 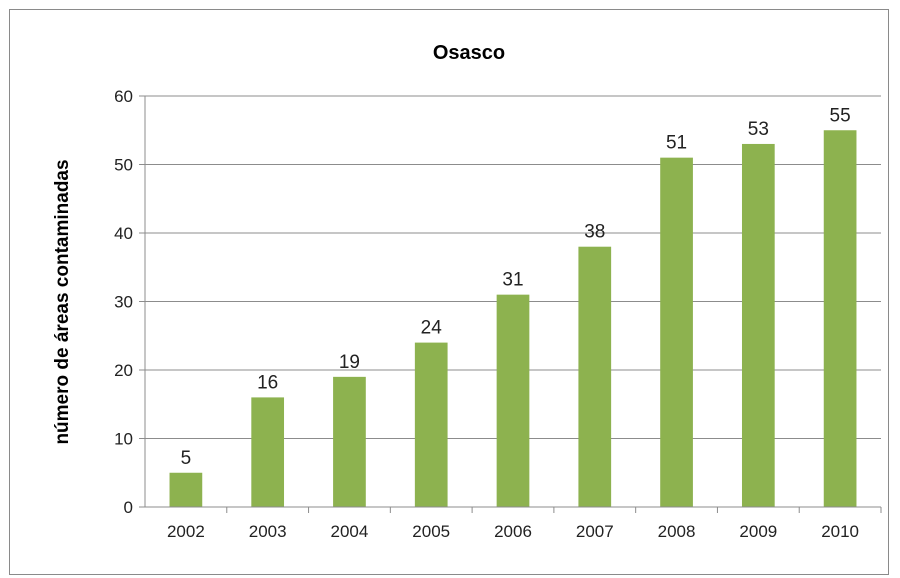 What do you see at coordinates (123, 165) in the screenshot?
I see `y-tick-label: 50` at bounding box center [123, 165].